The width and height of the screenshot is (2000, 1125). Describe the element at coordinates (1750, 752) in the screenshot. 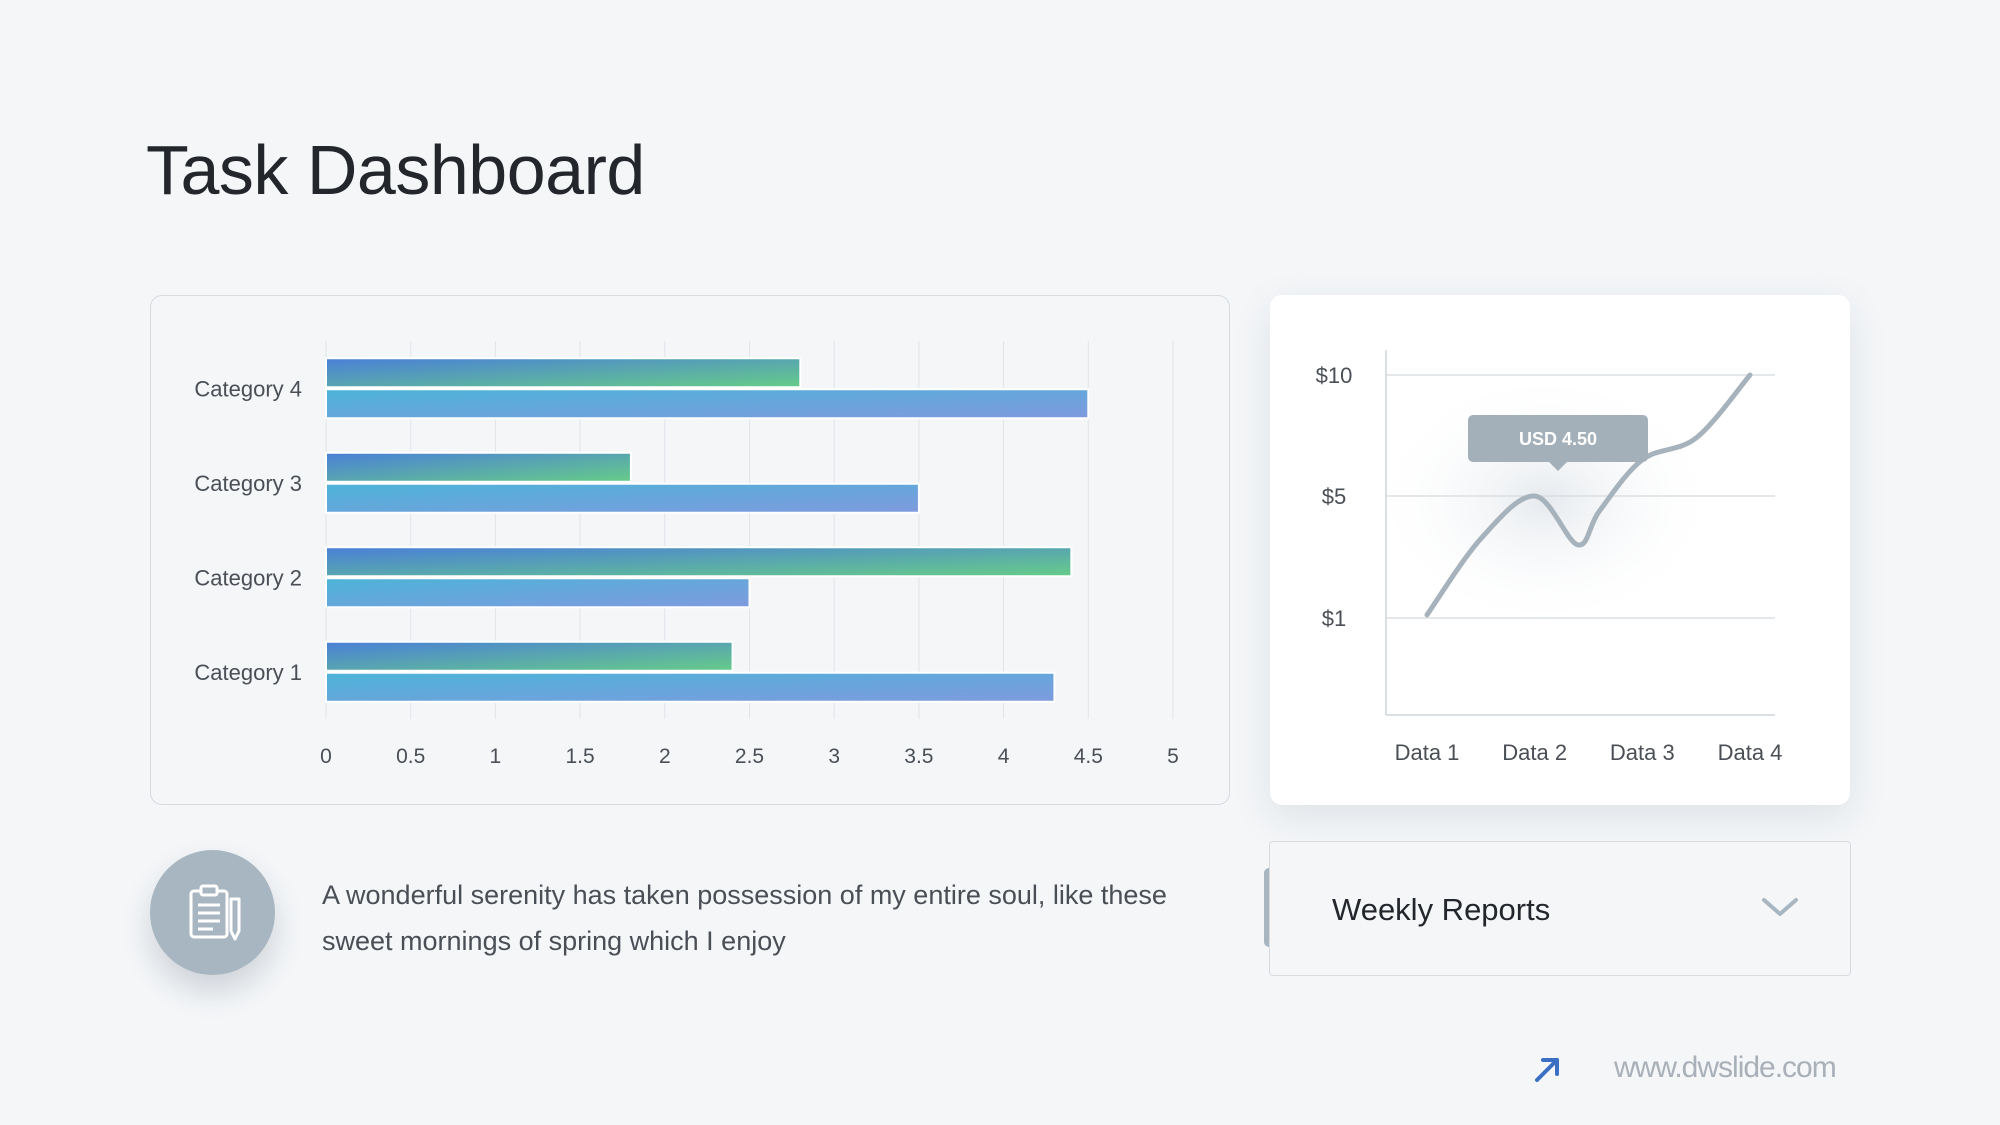

I see `x-tick-label: Data 4` at that location.